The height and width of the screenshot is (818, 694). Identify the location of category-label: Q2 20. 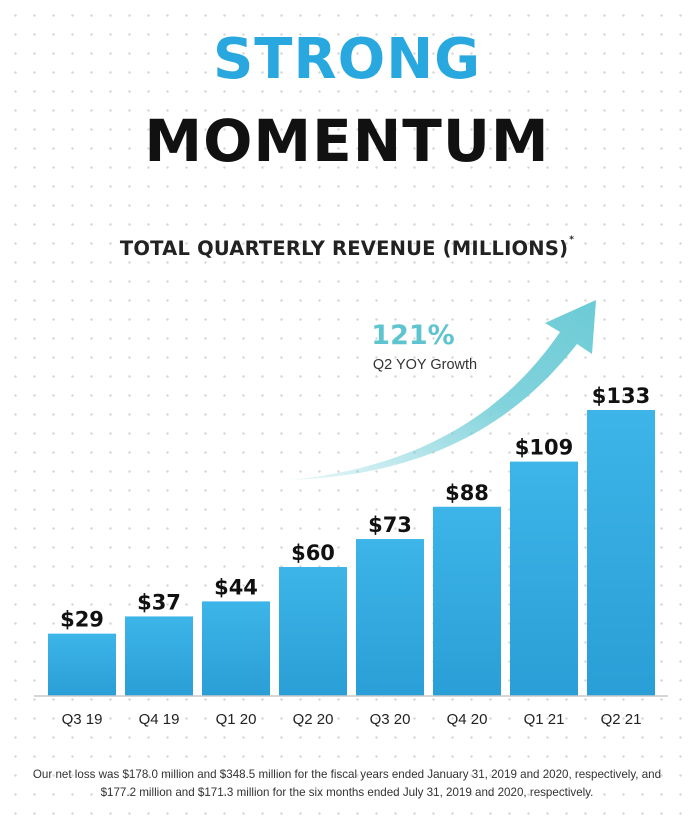
(313, 719).